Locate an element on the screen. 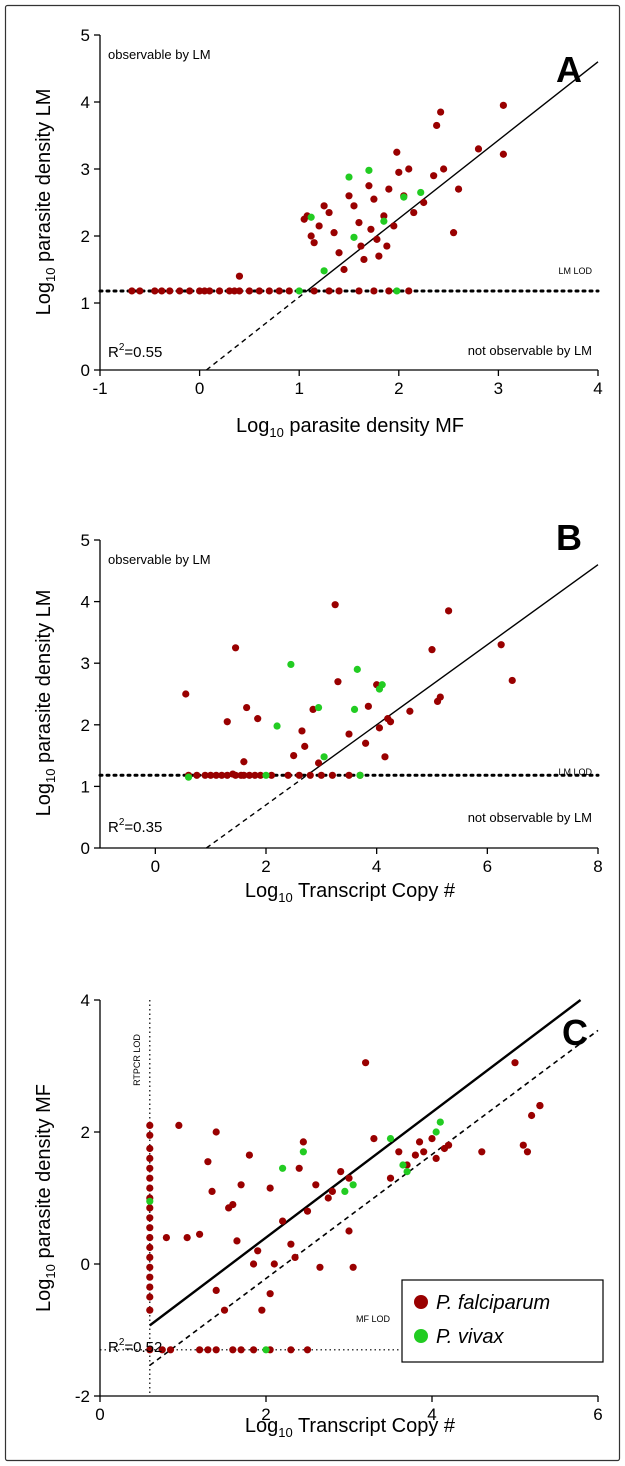 Image resolution: width=625 pixels, height=1466 pixels. panel-c-y-tick-label: -2 is located at coordinates (82, 1396).